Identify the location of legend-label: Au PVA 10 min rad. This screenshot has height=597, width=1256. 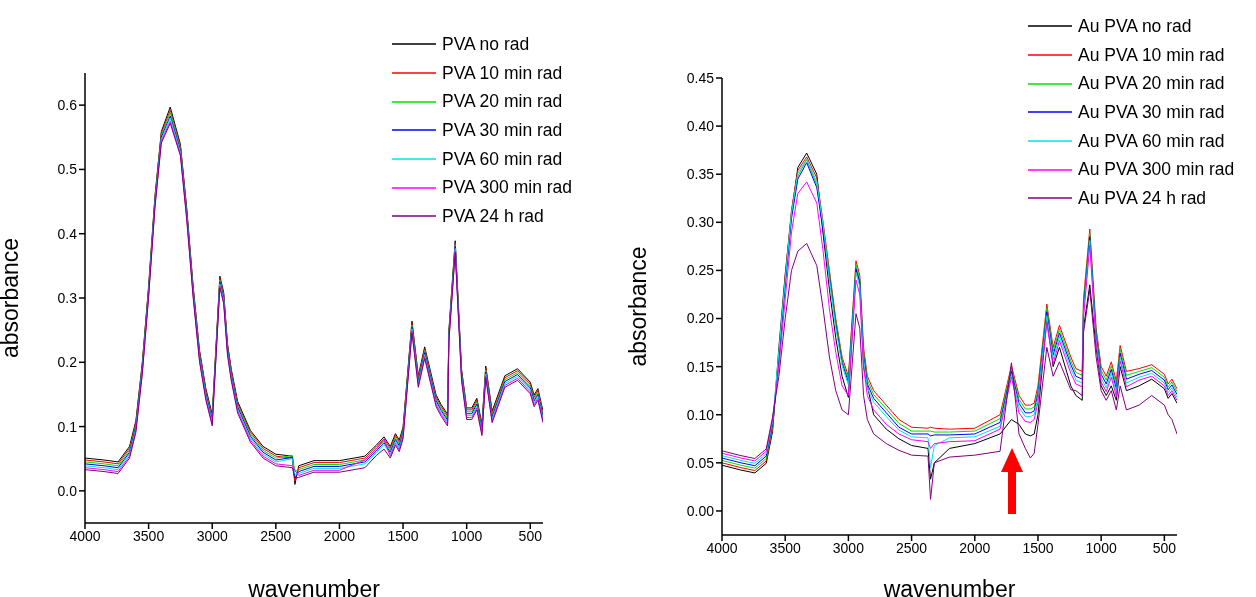
(1151, 55).